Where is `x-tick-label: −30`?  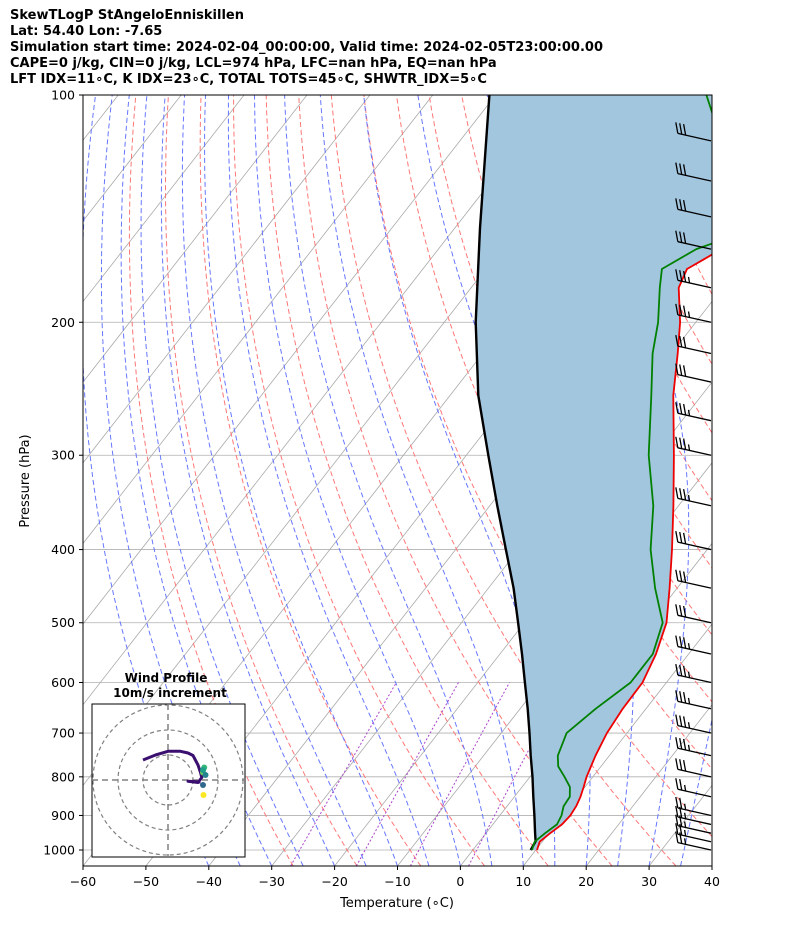
x-tick-label: −30 is located at coordinates (272, 881).